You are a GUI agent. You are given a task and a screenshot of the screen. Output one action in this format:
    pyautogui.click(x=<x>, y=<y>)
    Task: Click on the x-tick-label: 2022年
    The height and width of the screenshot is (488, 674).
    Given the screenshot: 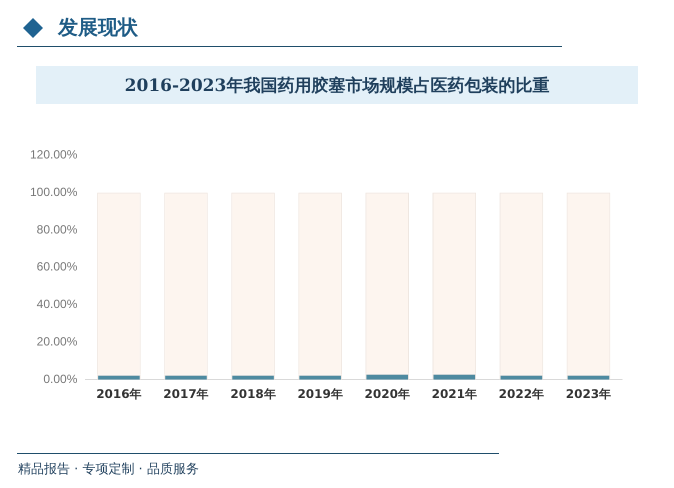 What is the action you would take?
    pyautogui.click(x=521, y=393)
    